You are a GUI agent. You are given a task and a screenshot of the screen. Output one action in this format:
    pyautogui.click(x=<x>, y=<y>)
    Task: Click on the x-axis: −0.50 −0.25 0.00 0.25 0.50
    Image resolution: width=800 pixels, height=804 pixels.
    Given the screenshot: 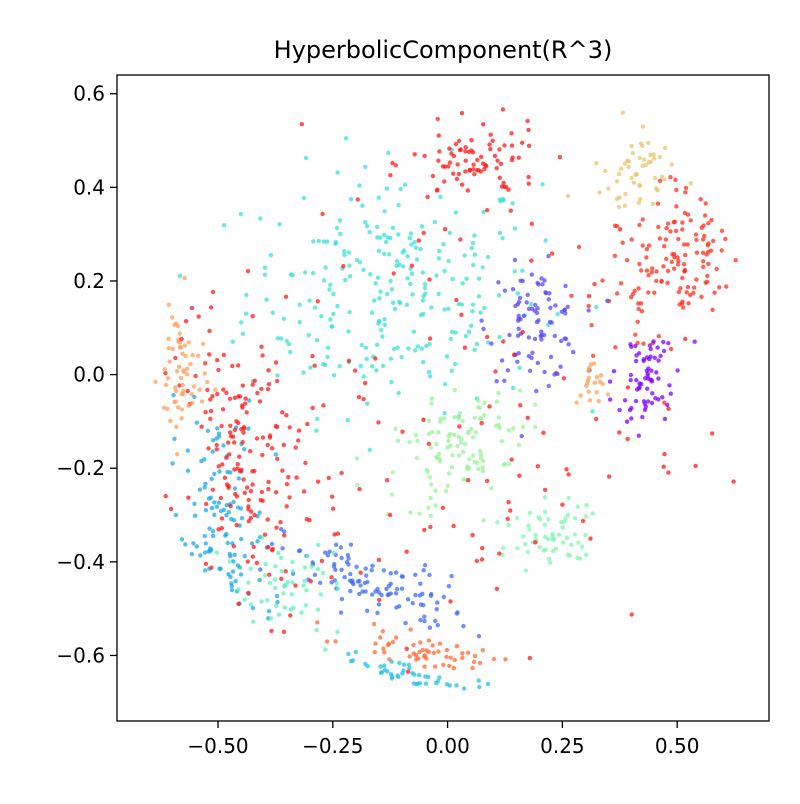 What is the action you would take?
    pyautogui.click(x=443, y=739)
    